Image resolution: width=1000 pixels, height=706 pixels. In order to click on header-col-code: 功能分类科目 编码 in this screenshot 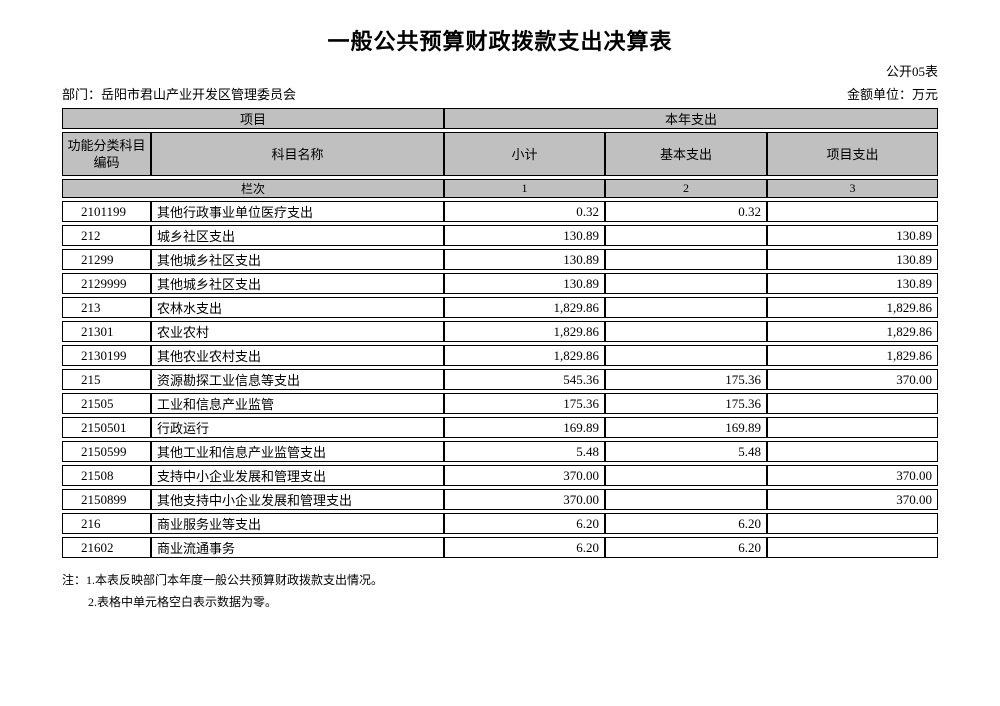, I will do `click(106, 154)`.